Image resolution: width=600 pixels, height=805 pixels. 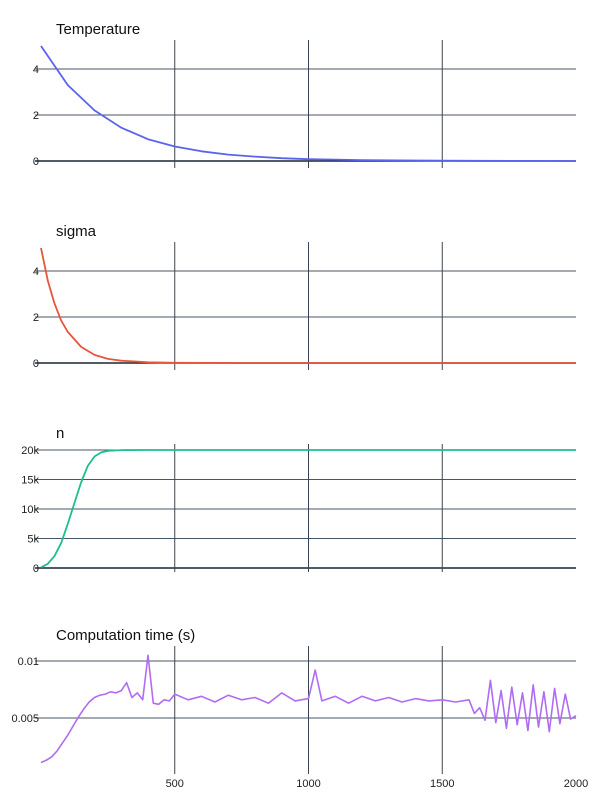 I want to click on y-tick-label: 10k, so click(x=30, y=510).